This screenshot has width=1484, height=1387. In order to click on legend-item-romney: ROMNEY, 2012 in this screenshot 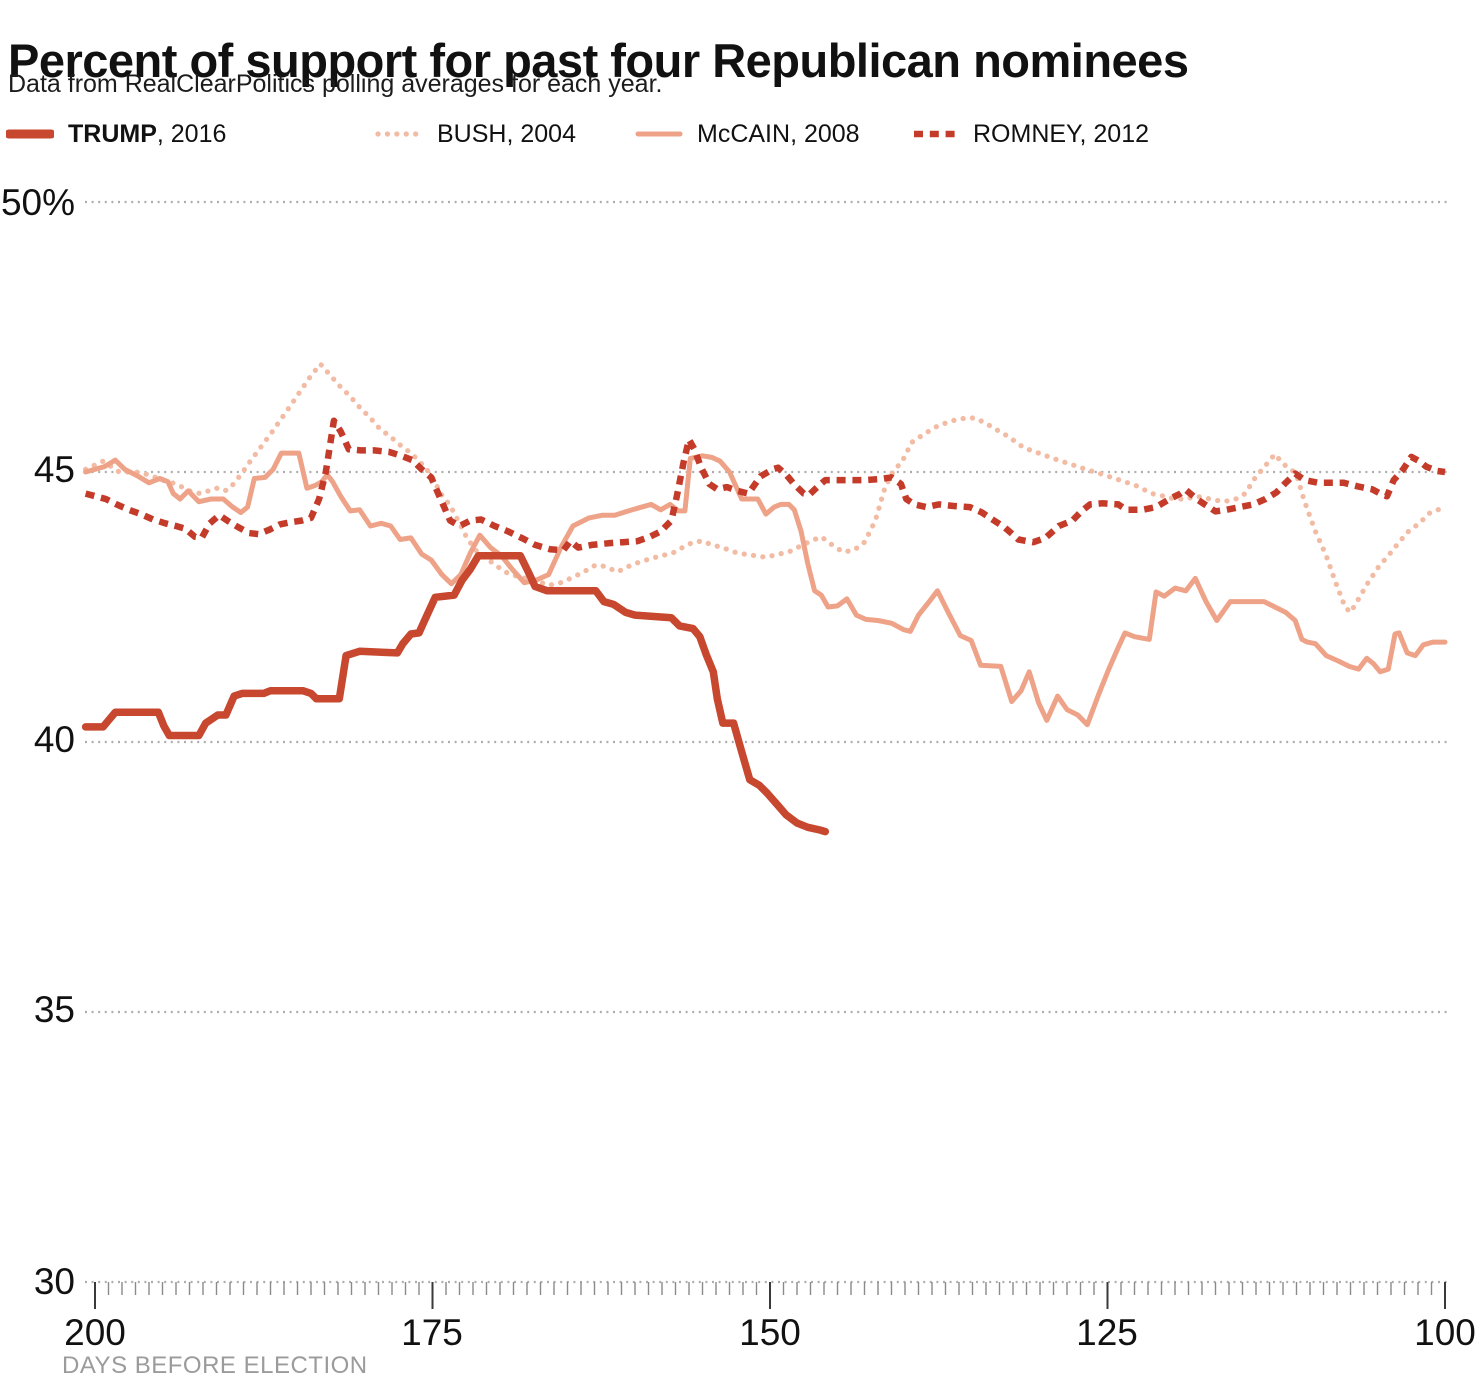, I will do `click(1030, 134)`.